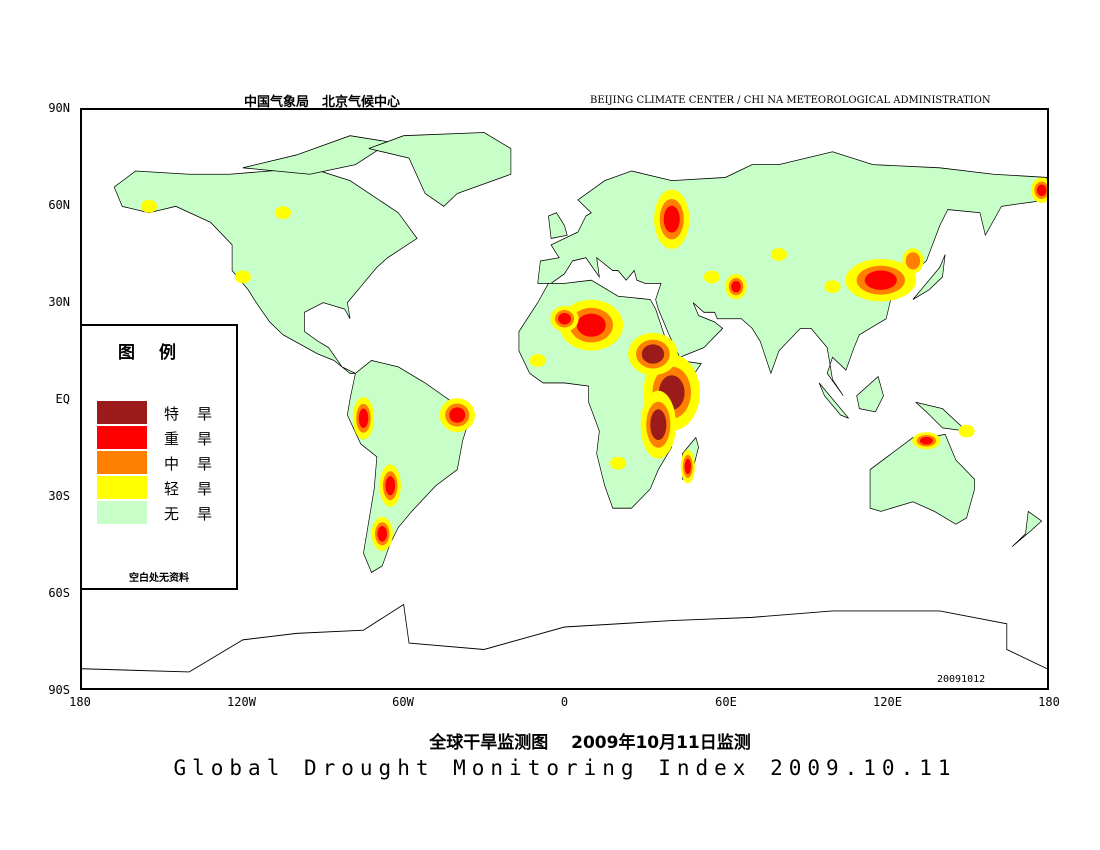  I want to click on legend-label: 中旱, so click(197, 464).